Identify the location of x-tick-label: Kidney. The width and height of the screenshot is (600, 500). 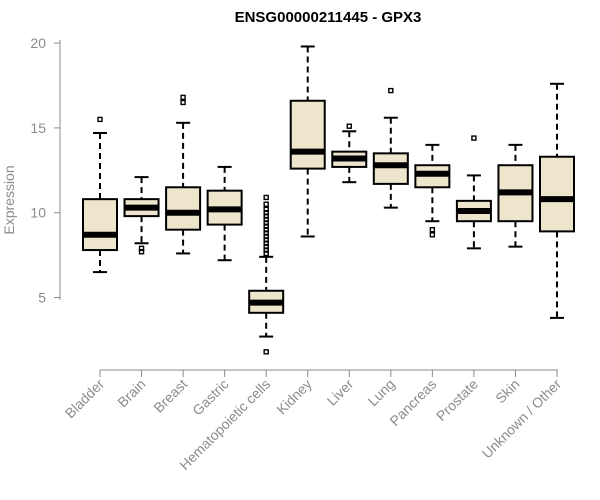
(294, 397).